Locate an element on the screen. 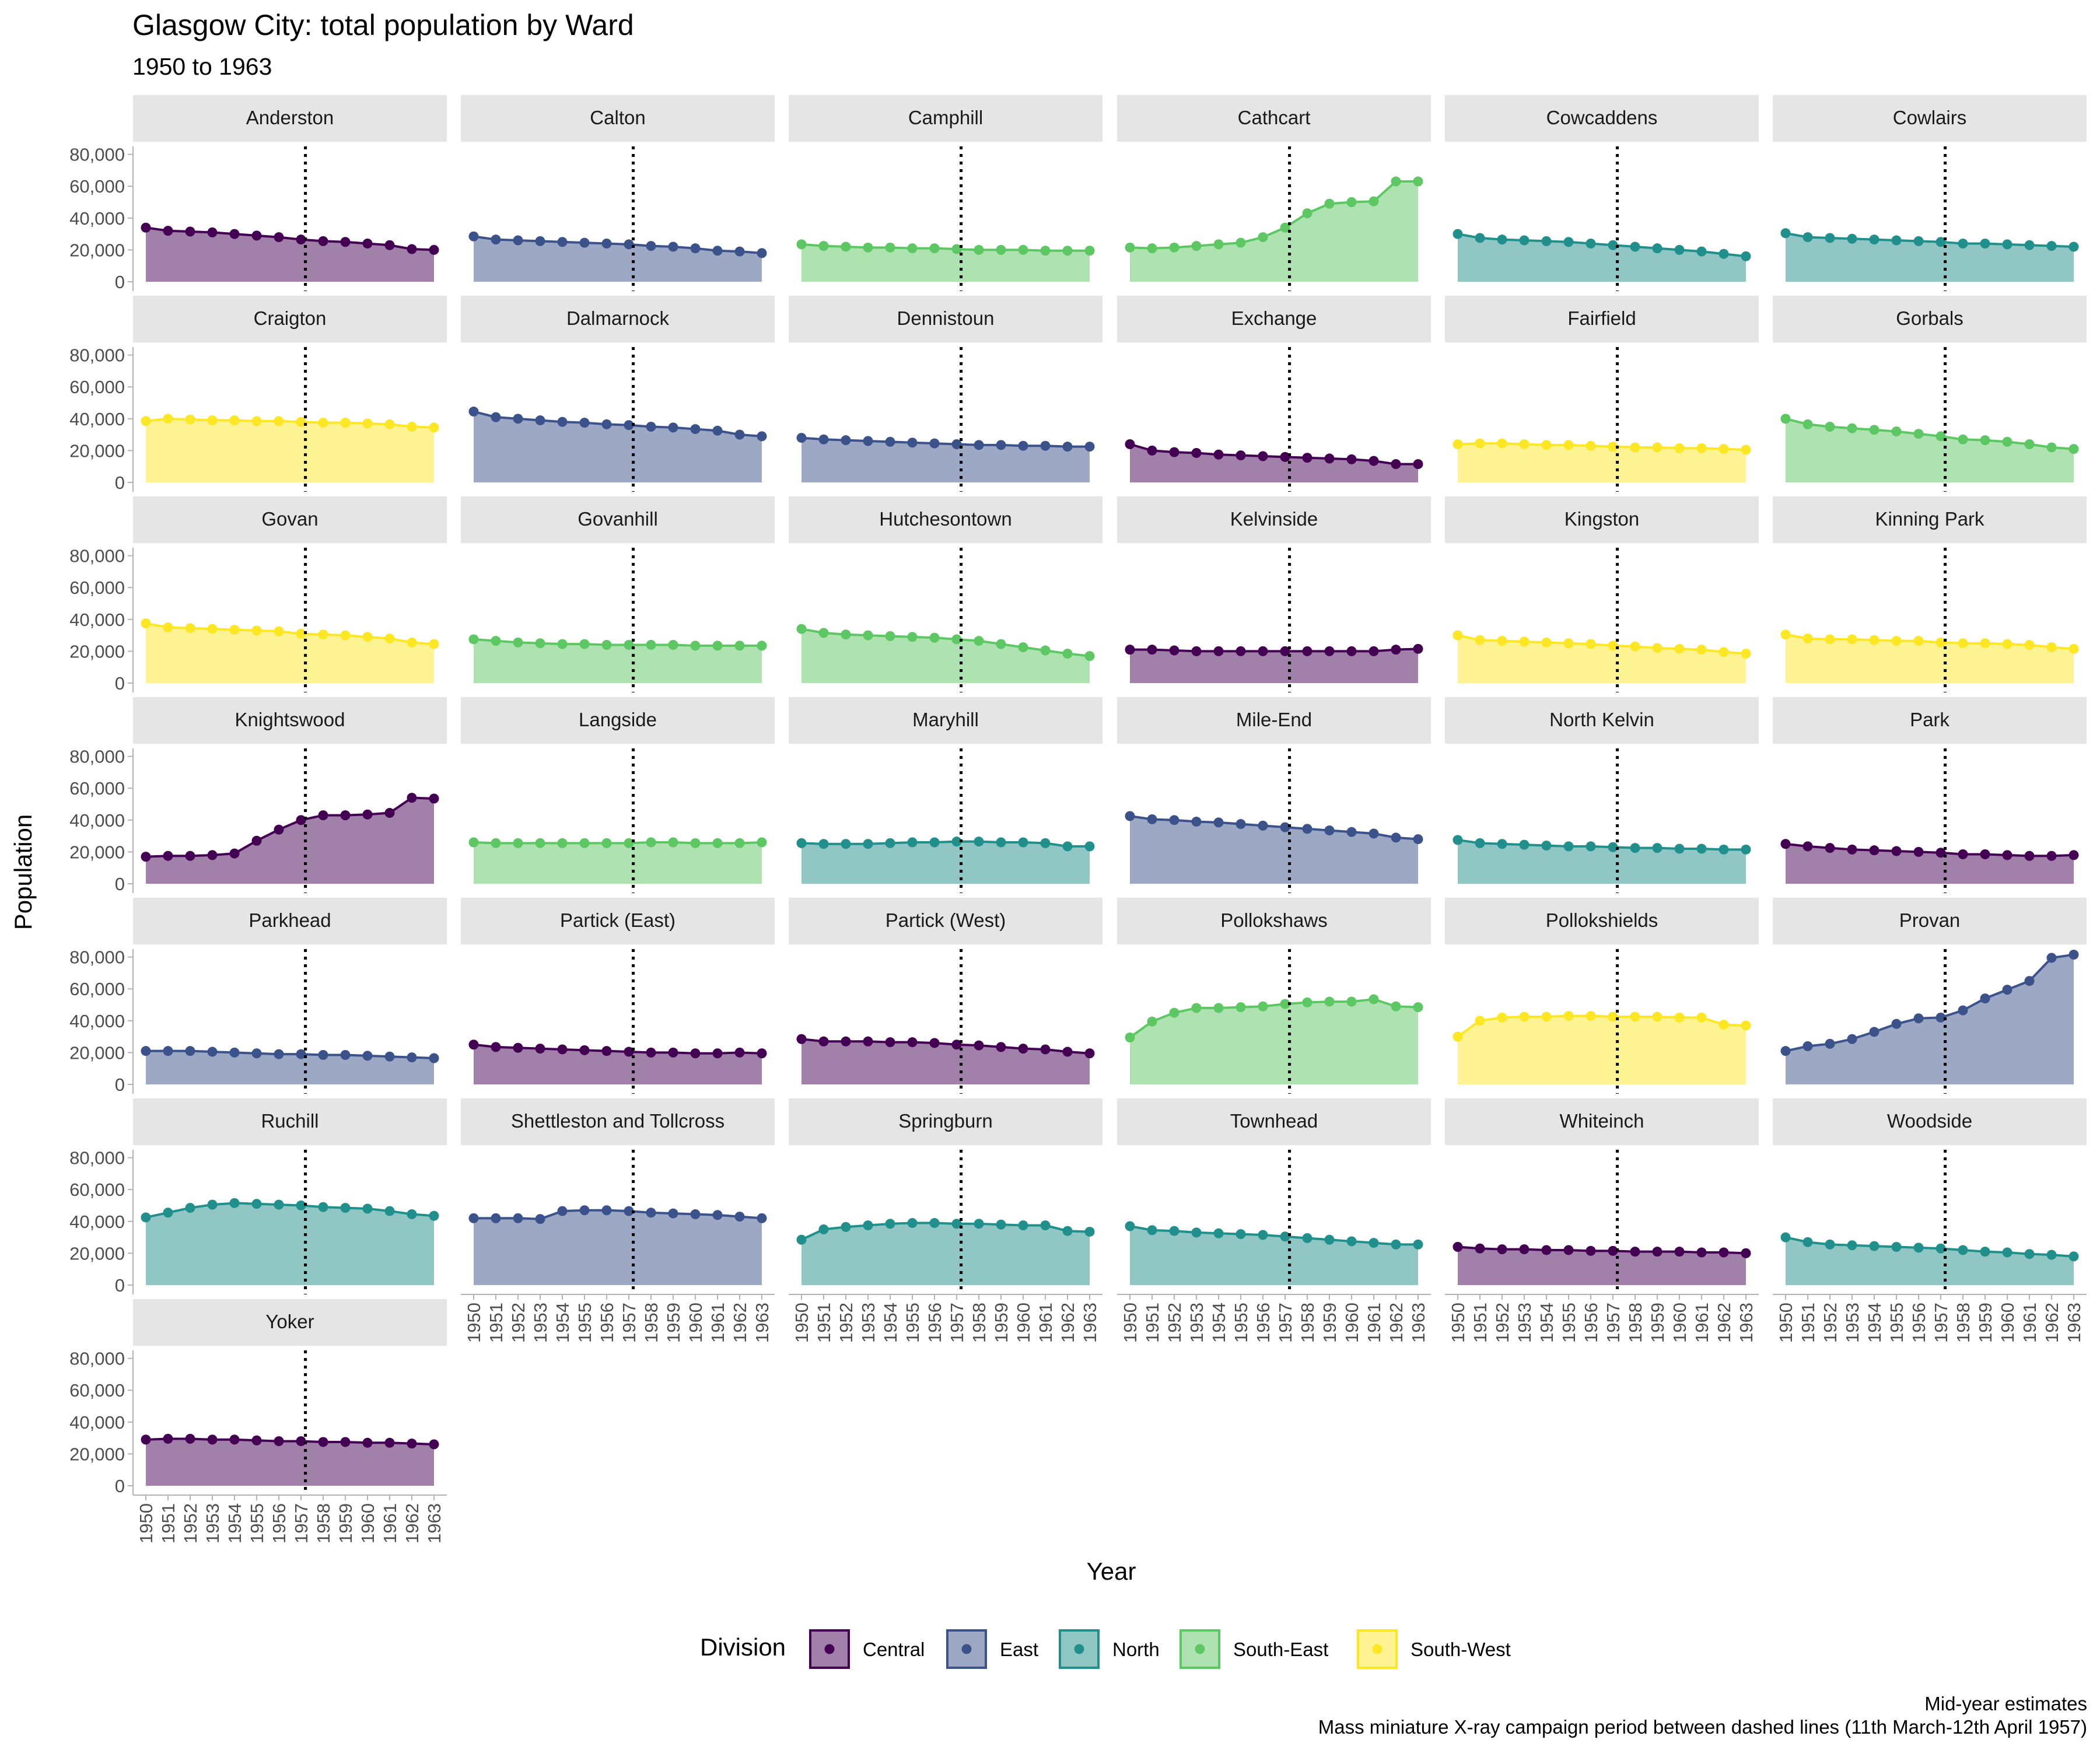 Image resolution: width=2100 pixels, height=1750 pixels. facet-label: Whiteinch is located at coordinates (1602, 1121).